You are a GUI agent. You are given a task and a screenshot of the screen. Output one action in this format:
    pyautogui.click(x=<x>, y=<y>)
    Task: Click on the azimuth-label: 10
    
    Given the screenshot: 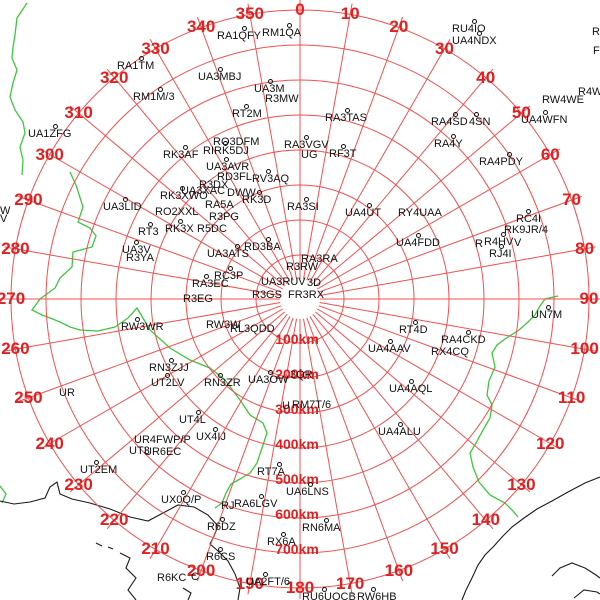 What is the action you would take?
    pyautogui.click(x=350, y=14)
    